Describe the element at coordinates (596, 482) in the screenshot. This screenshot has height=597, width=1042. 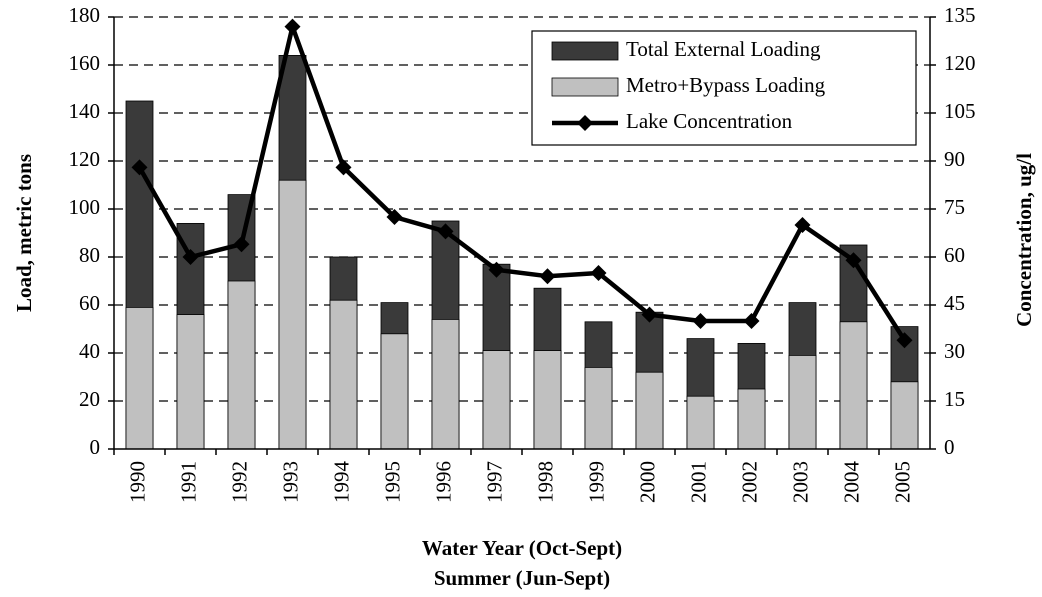
I see `x-tick-label: 1999` at that location.